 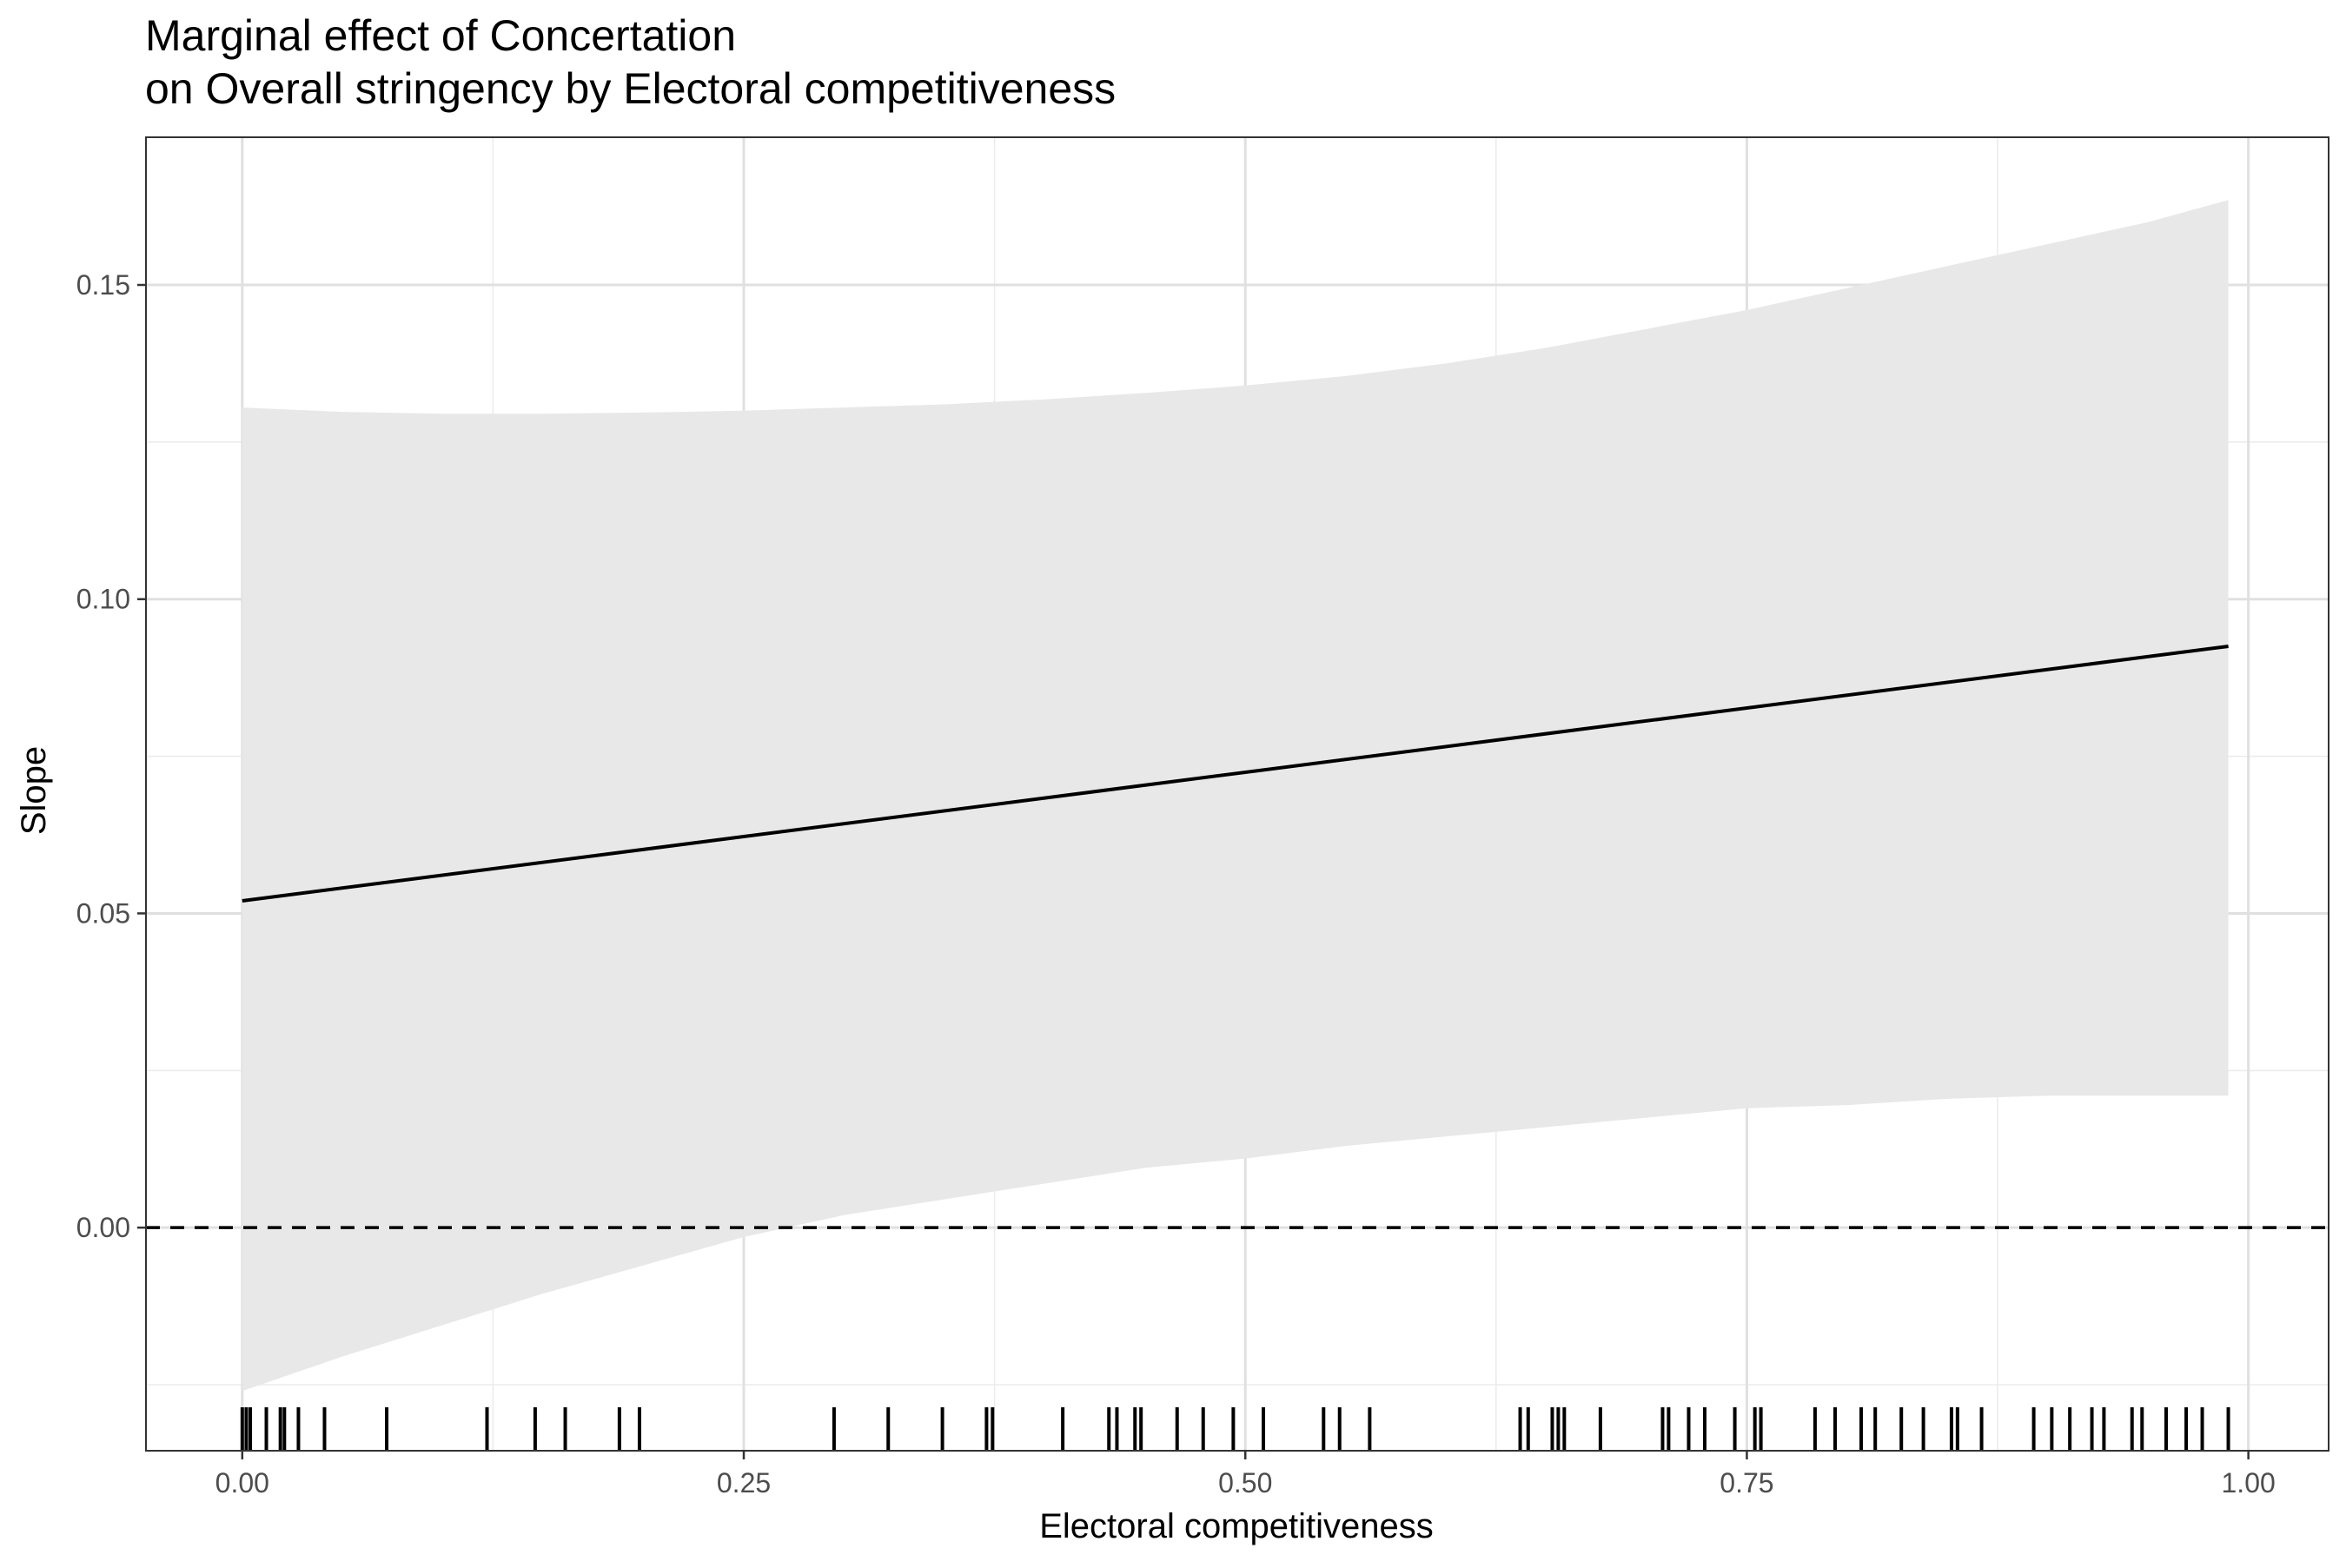 What do you see at coordinates (103, 599) in the screenshot?
I see `y-tick-label: 0.10` at bounding box center [103, 599].